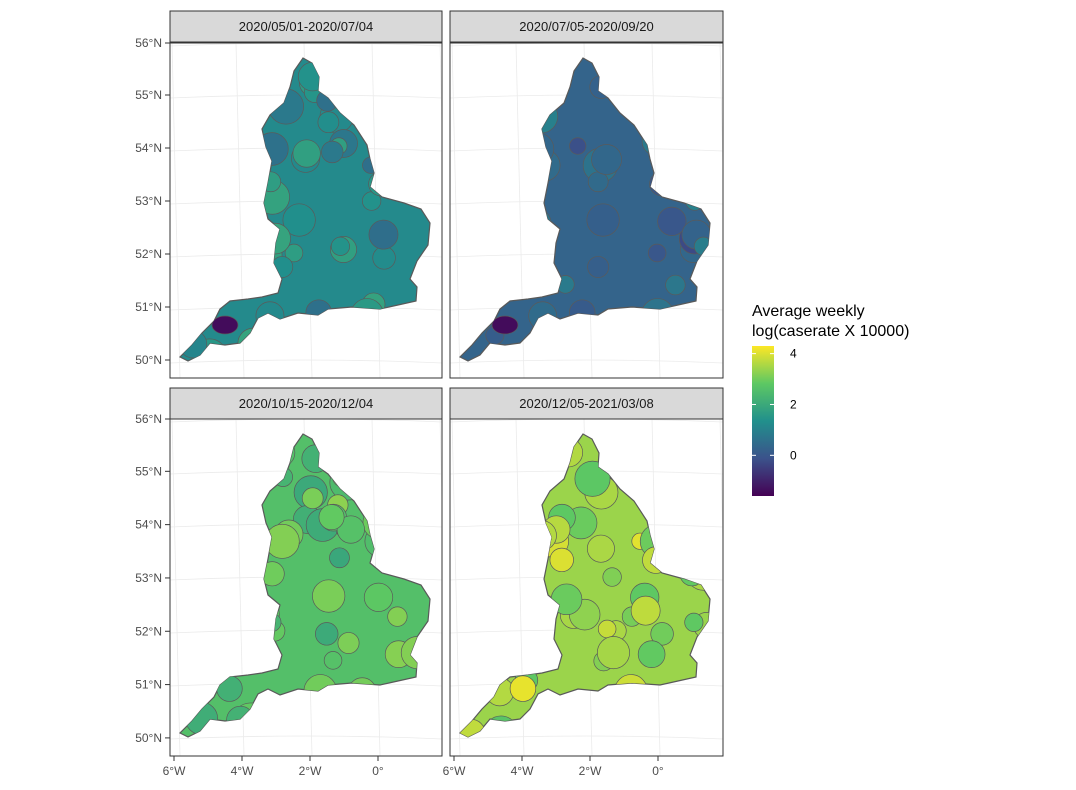 The width and height of the screenshot is (1076, 790). What do you see at coordinates (830, 331) in the screenshot?
I see `legend-title-line-2: log(caserate X 10000)` at bounding box center [830, 331].